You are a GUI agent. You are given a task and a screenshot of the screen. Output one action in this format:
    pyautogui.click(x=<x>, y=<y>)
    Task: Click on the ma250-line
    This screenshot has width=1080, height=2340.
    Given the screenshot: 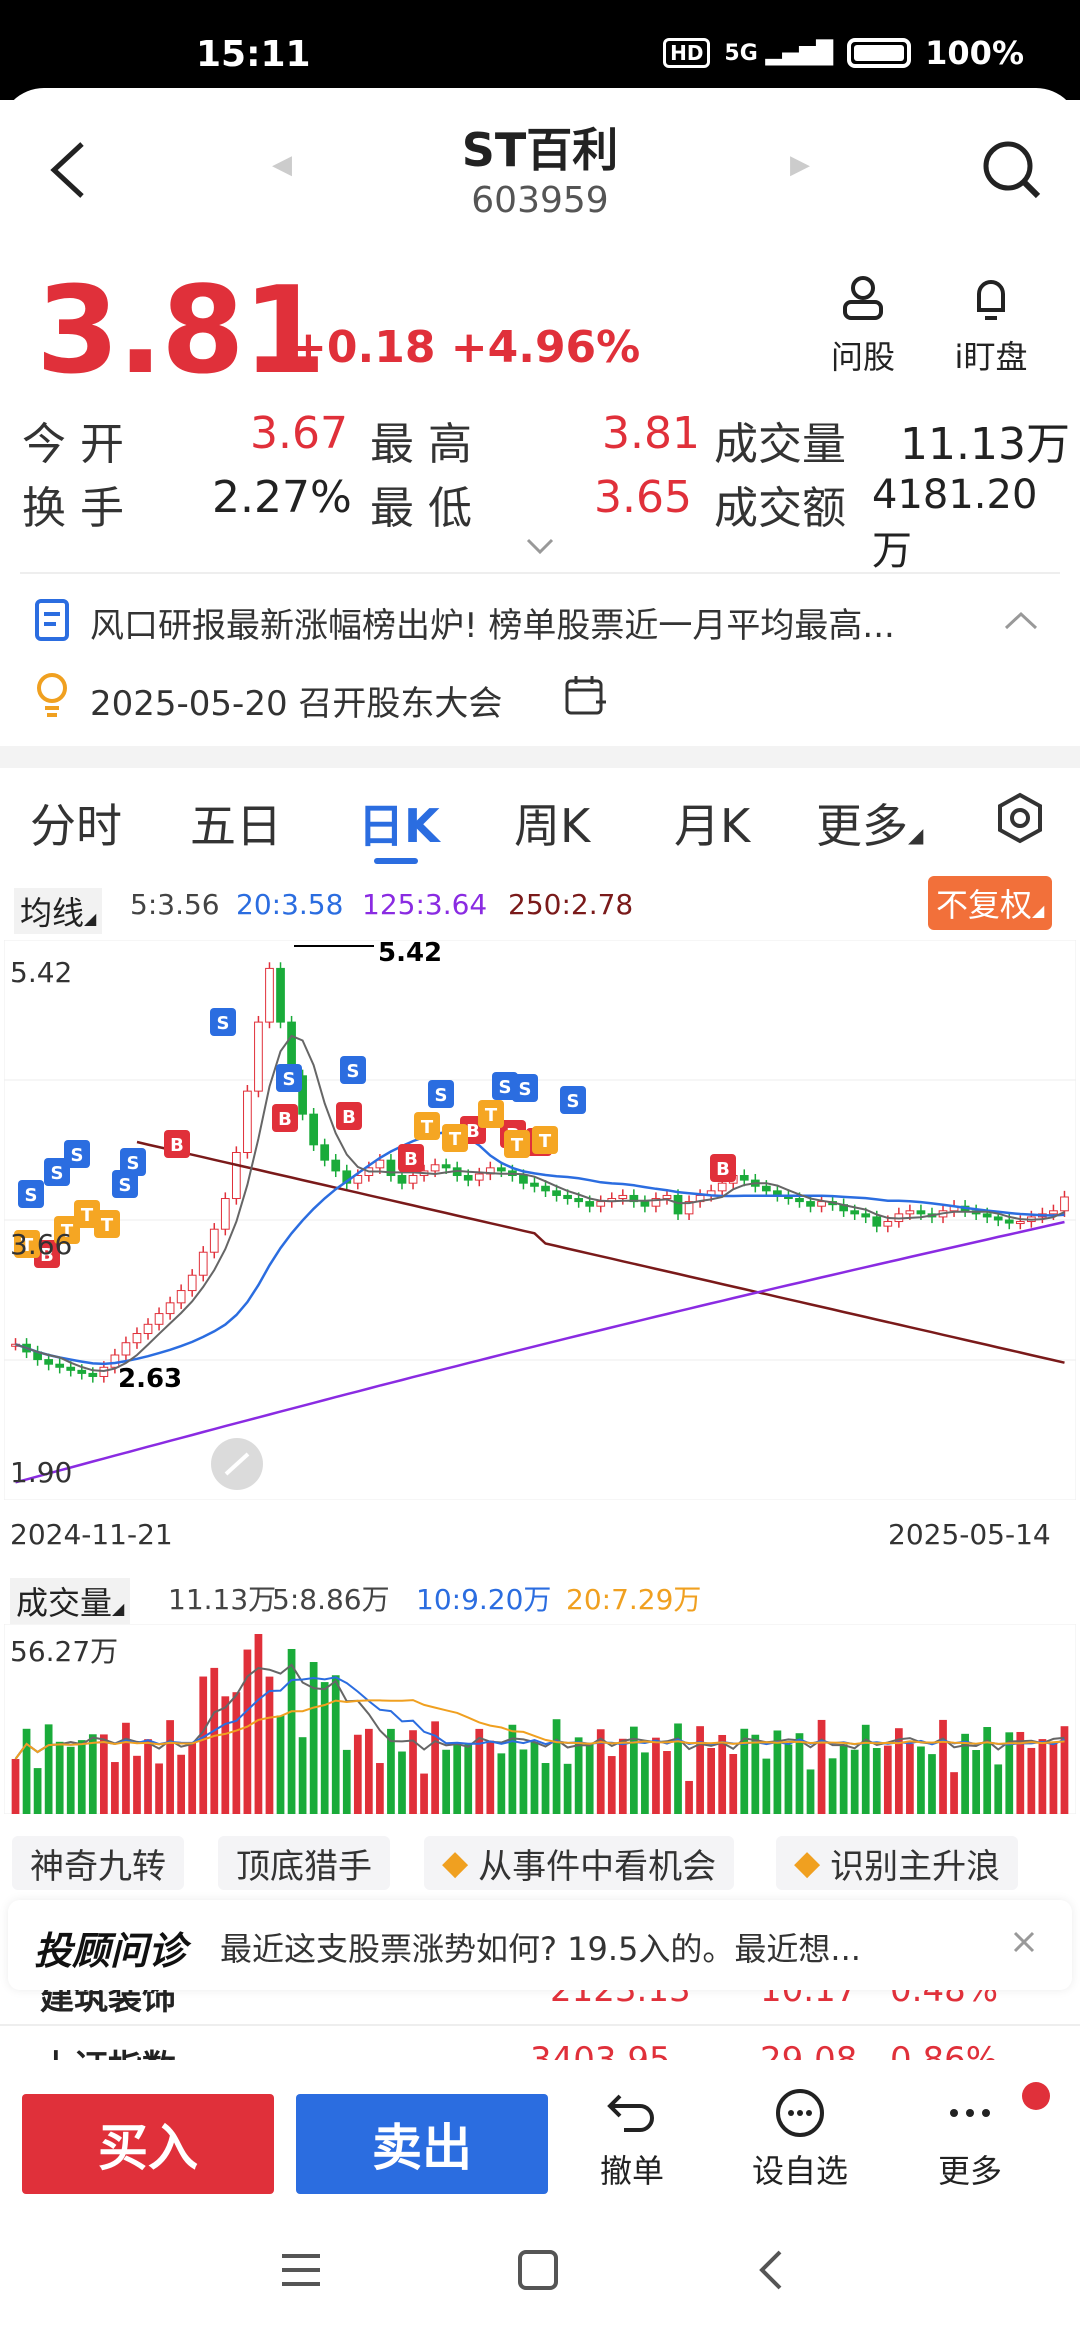 What is the action you would take?
    pyautogui.click(x=600, y=1252)
    